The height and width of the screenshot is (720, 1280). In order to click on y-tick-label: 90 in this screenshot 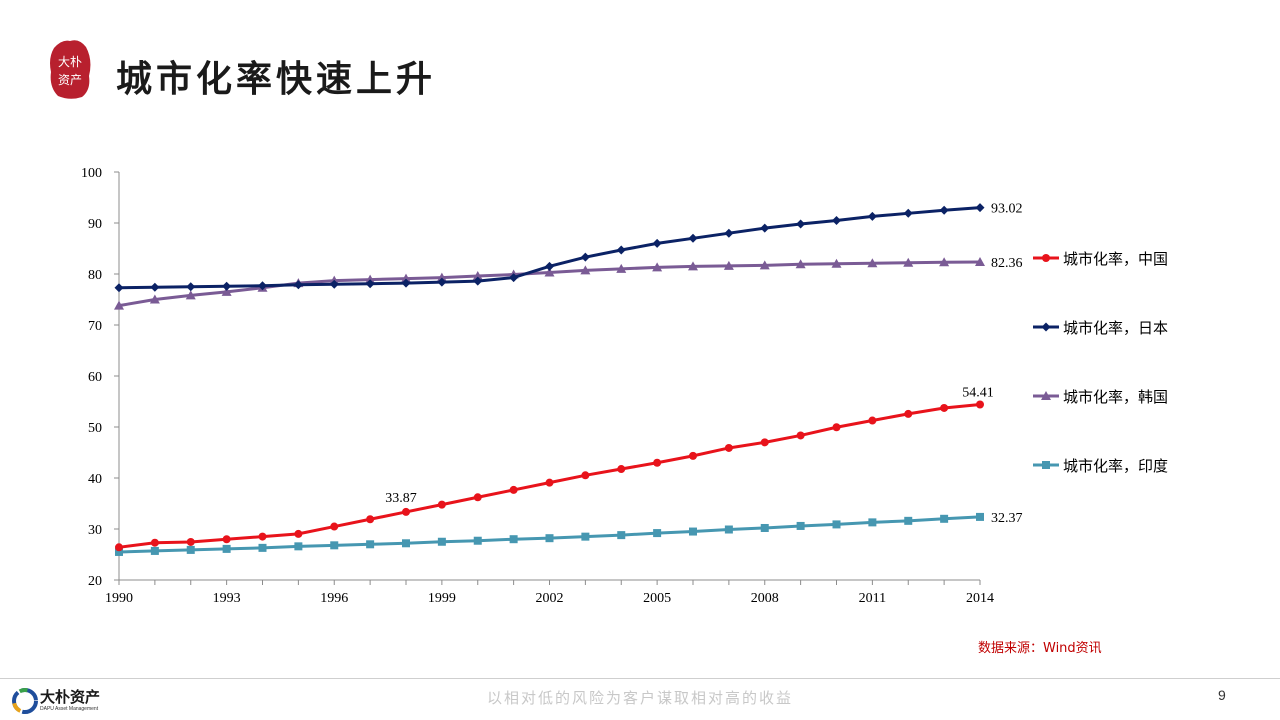, I will do `click(95, 224)`.